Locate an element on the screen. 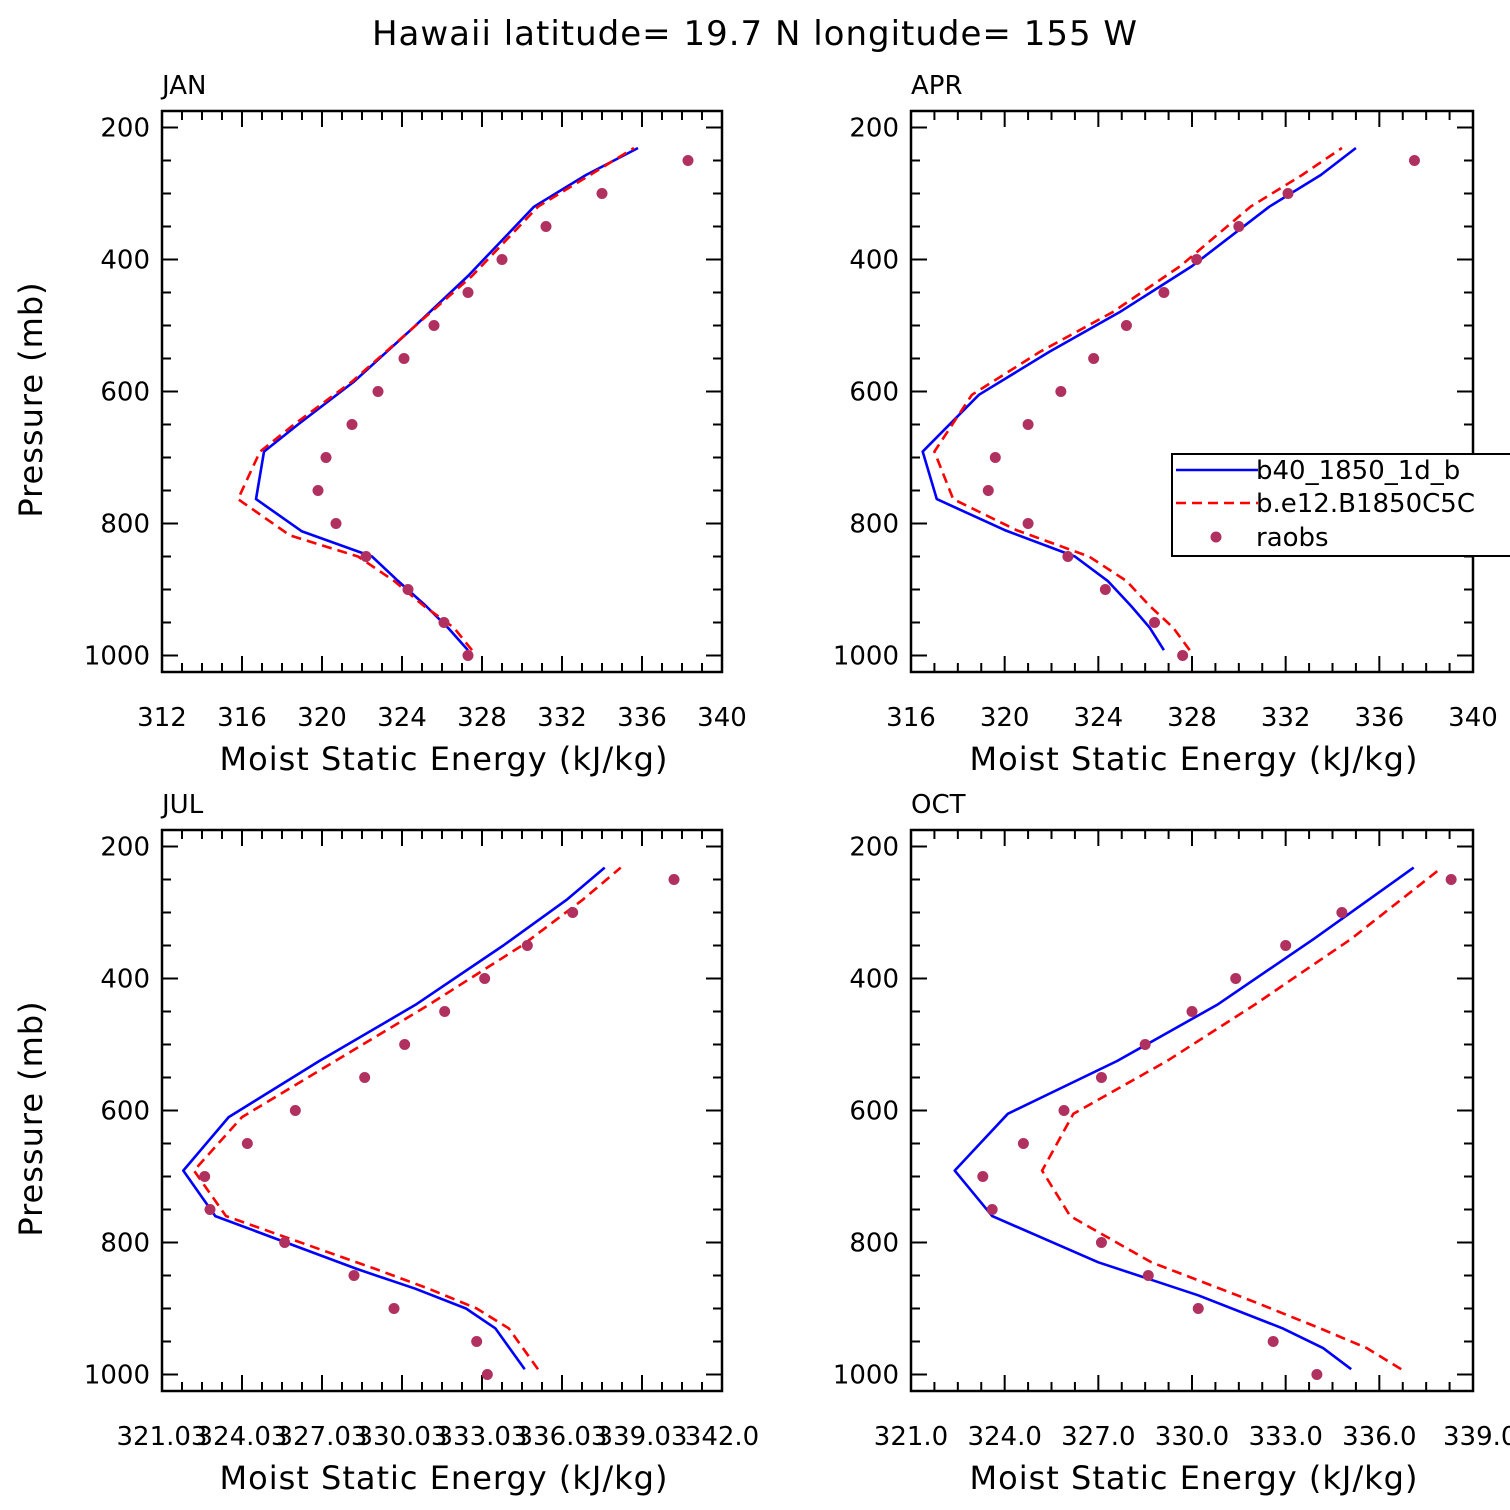 The width and height of the screenshot is (1510, 1510). figure-title: Hawaii latitude= 19.7 N longitude= 155 W is located at coordinates (755, 34).